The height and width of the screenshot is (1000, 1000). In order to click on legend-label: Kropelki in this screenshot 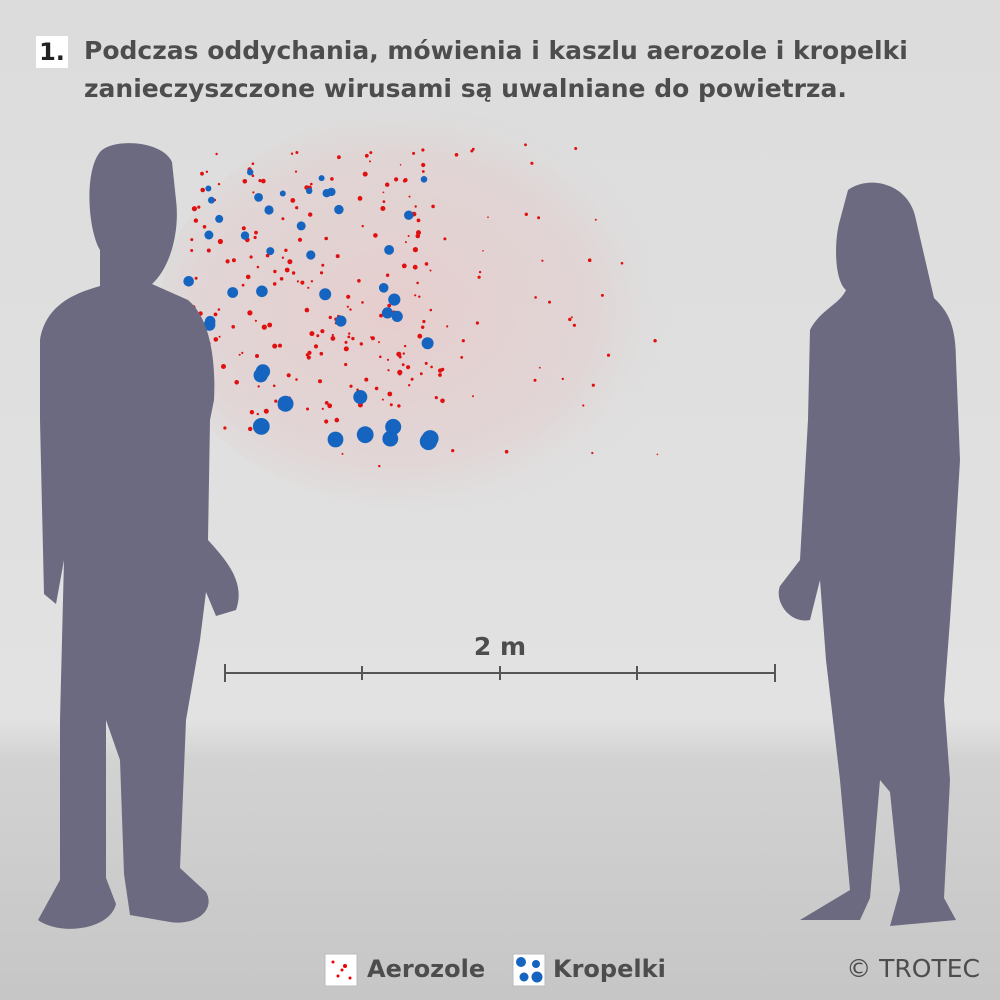, I will do `click(609, 969)`.